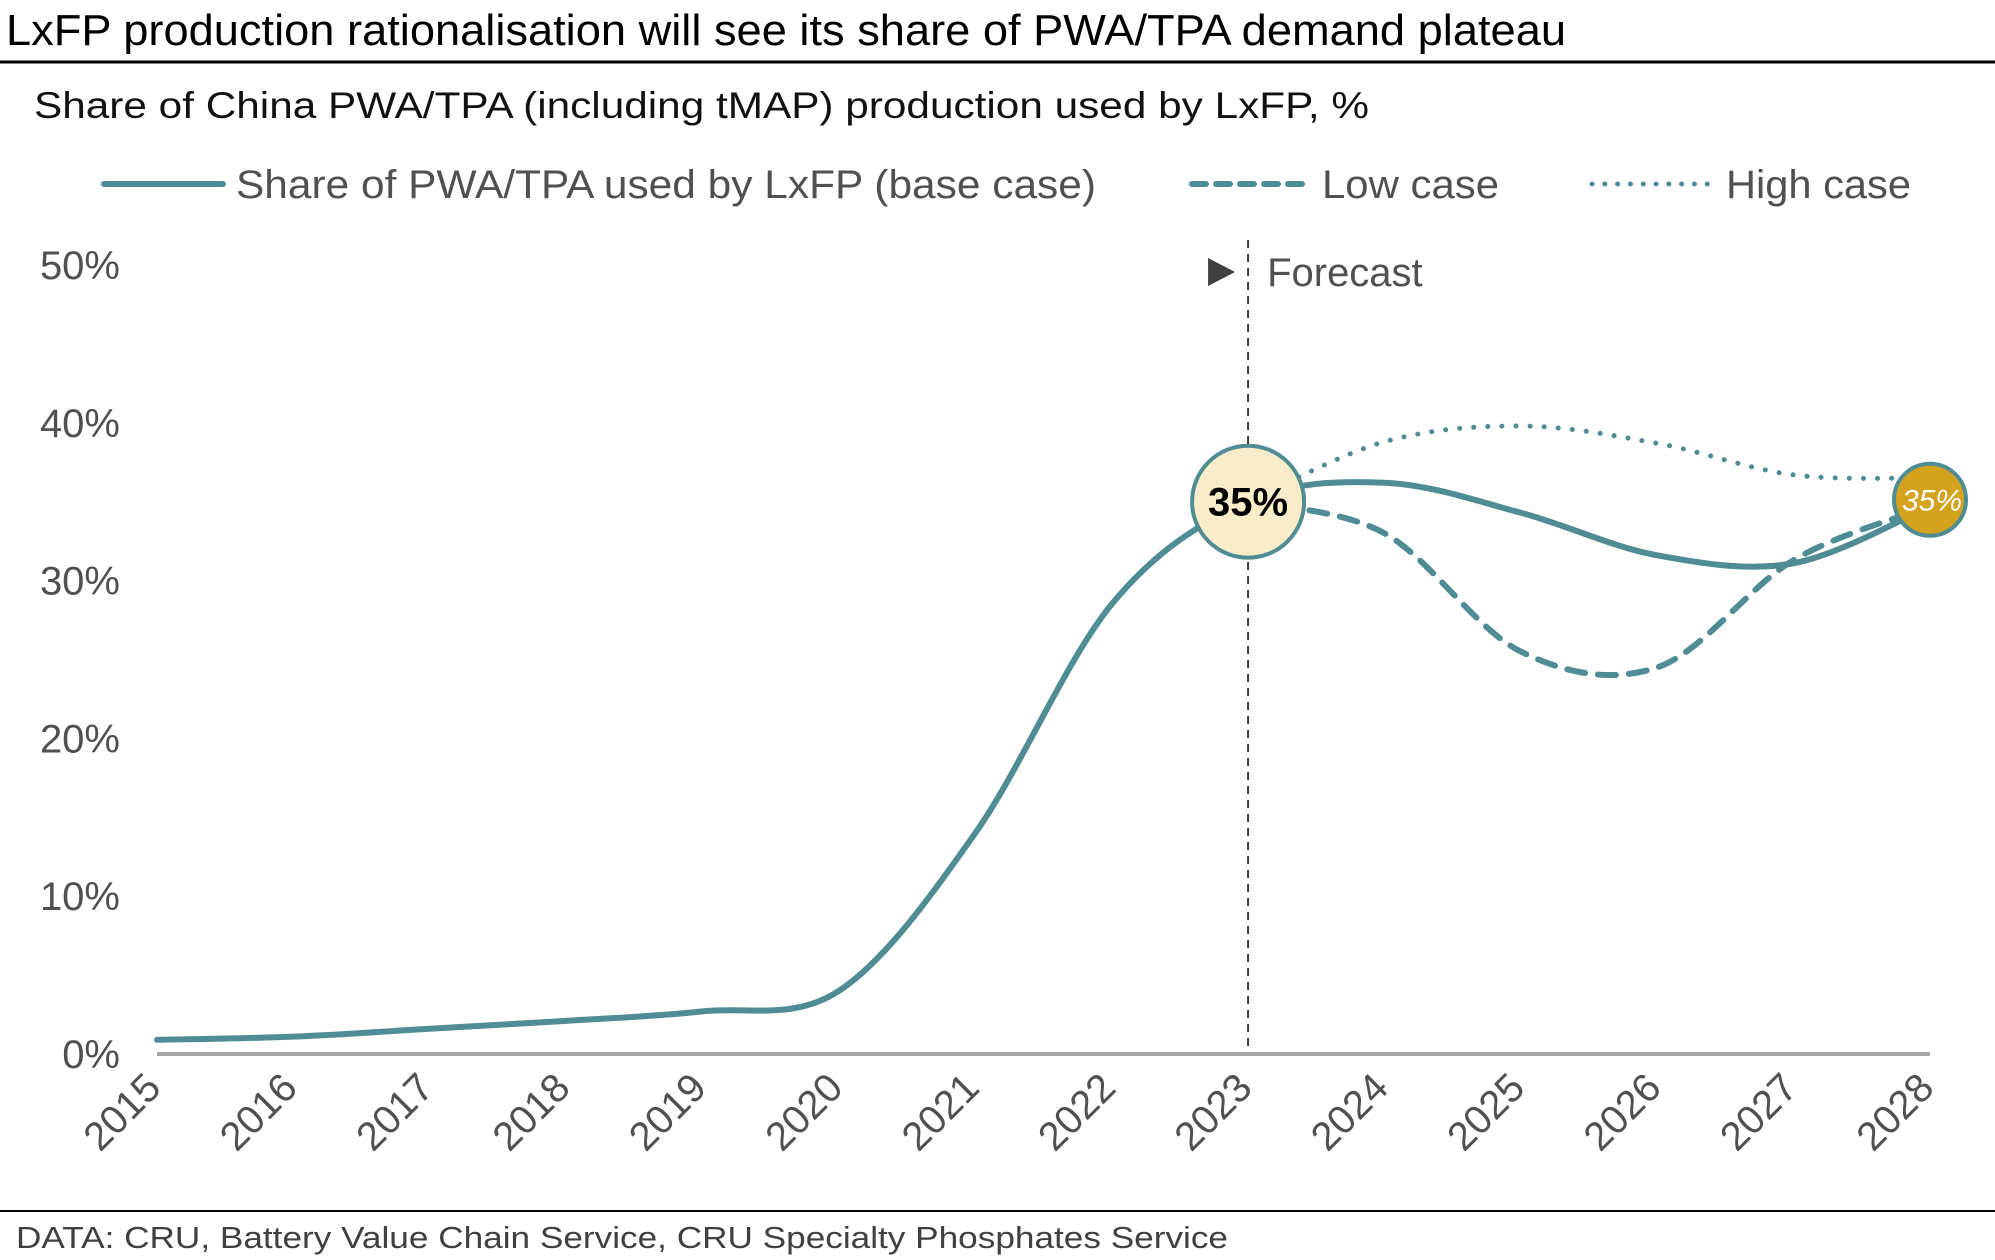 The height and width of the screenshot is (1260, 1995). What do you see at coordinates (1759, 1112) in the screenshot?
I see `x-tick-label: 2027` at bounding box center [1759, 1112].